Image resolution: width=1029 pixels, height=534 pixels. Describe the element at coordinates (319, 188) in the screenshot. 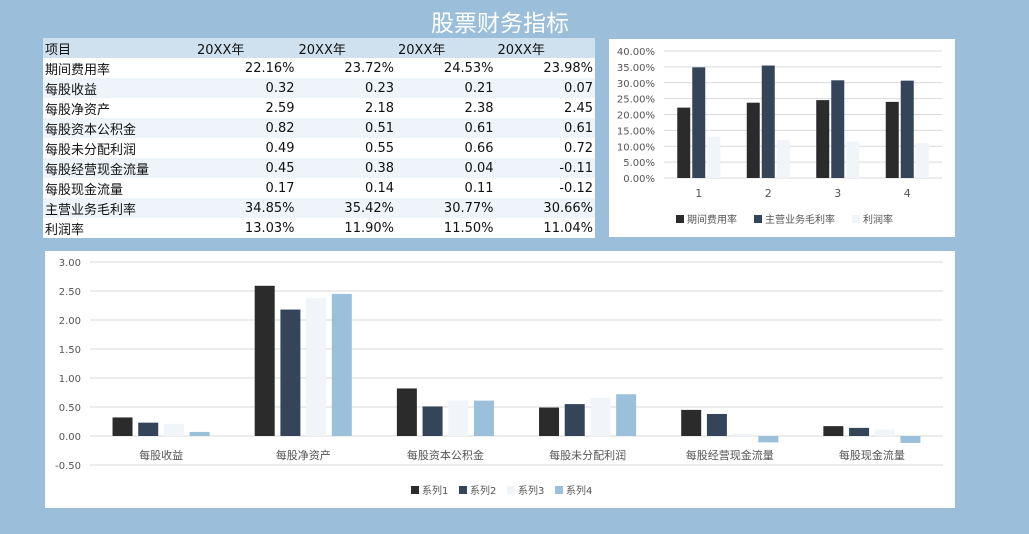

I see `table-row: 每股现金流量 0.17 0.14 0.11 -0.12` at that location.